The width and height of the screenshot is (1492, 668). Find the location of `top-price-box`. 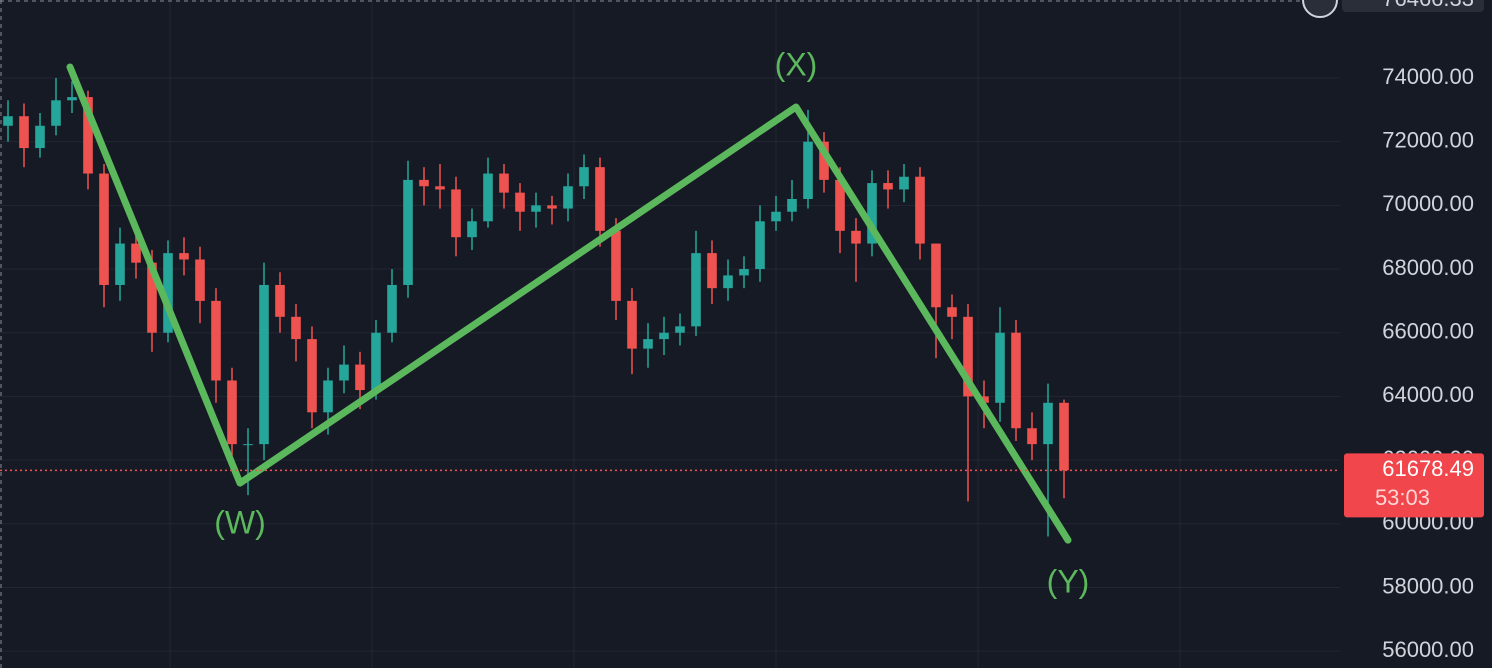

top-price-box is located at coordinates (1413, 6).